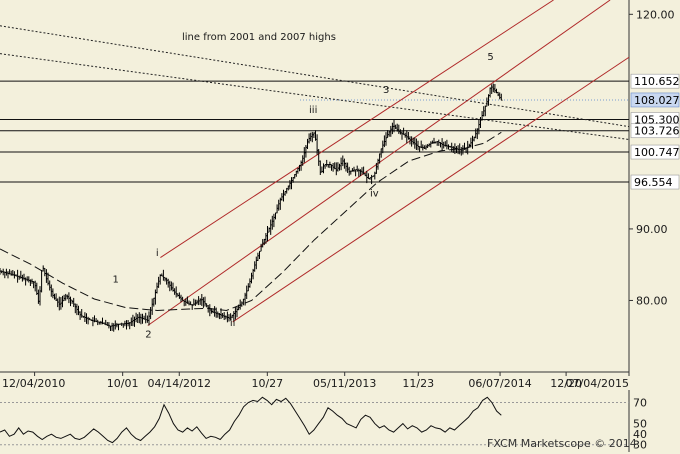 This screenshot has width=680, height=454. What do you see at coordinates (123, 383) in the screenshot?
I see `x-tick-label-1: 10/01` at bounding box center [123, 383].